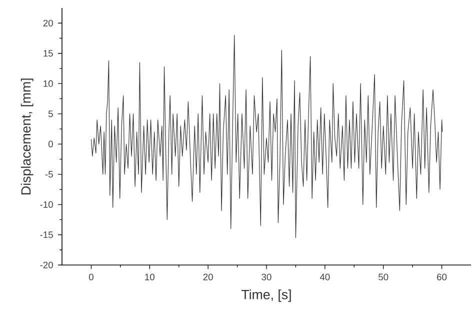 The width and height of the screenshot is (474, 312). What do you see at coordinates (46, 235) in the screenshot?
I see `y-tick-label: -15` at bounding box center [46, 235].